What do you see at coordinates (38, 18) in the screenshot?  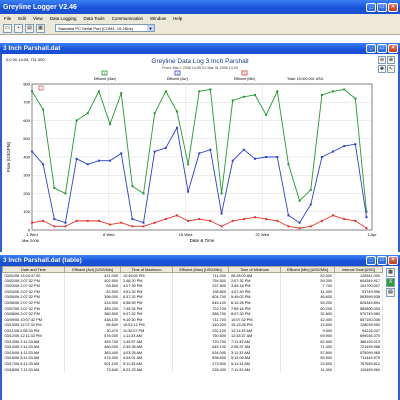 I see `menu-view: View` at bounding box center [38, 18].